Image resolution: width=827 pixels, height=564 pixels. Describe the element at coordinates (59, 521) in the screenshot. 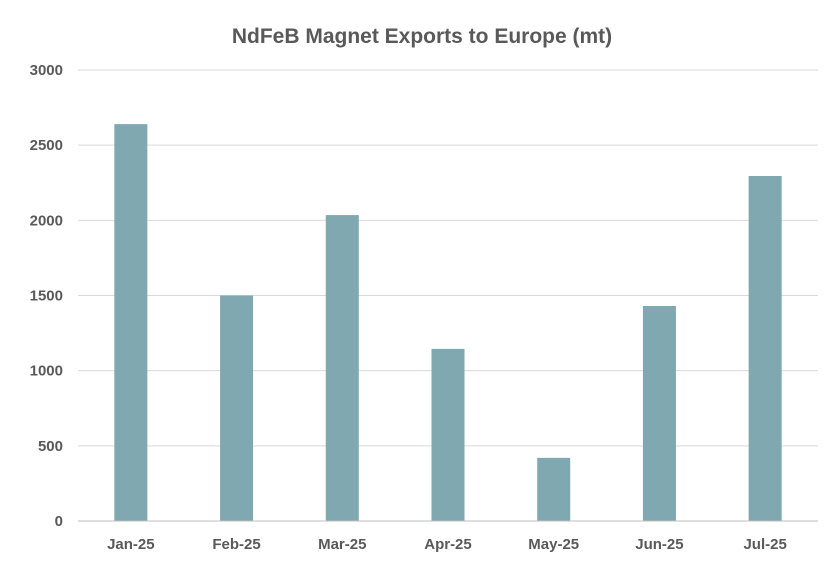

I see `y-tick-label: 0` at that location.